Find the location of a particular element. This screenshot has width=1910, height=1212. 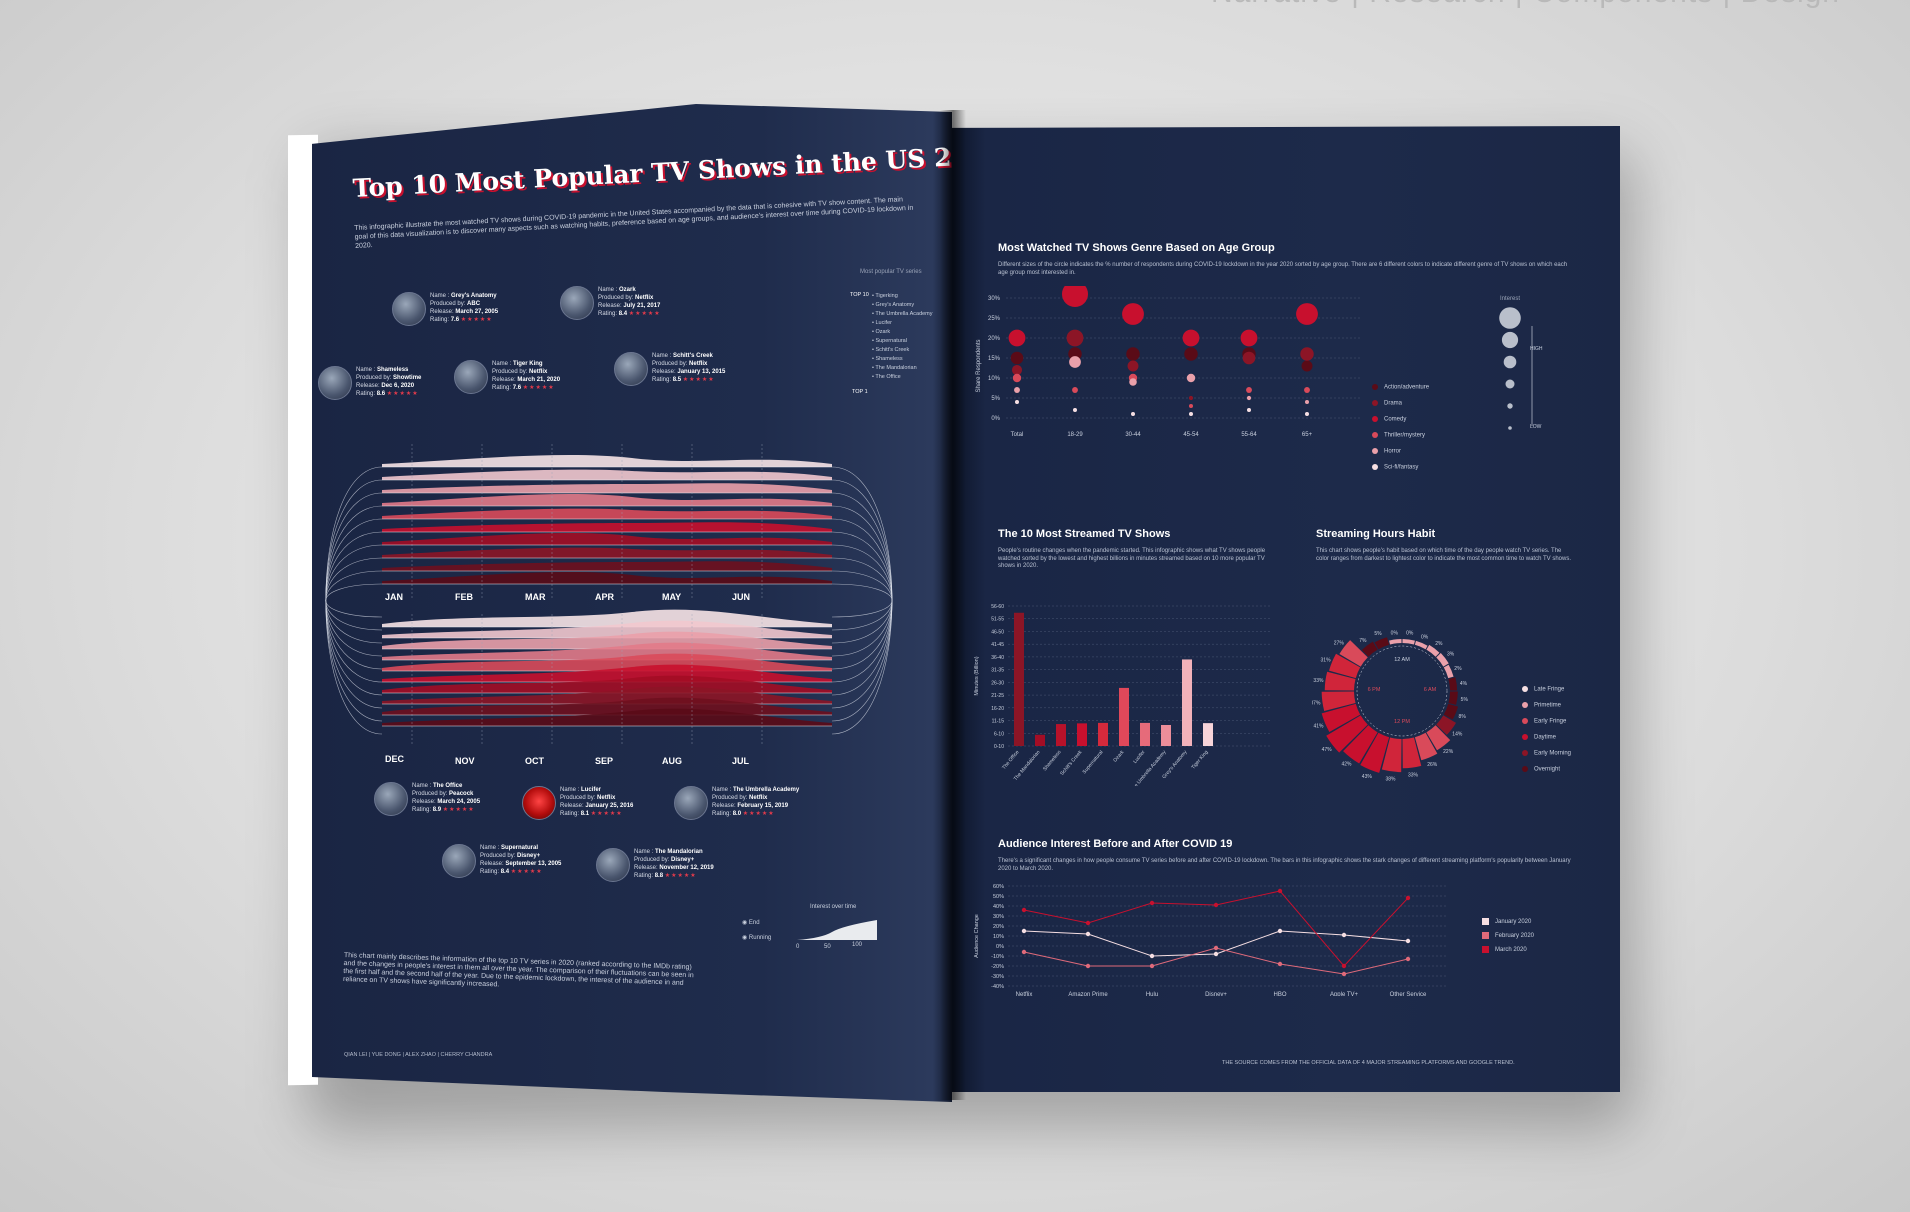

x-tick-label: Tiger King is located at coordinates (1199, 759).